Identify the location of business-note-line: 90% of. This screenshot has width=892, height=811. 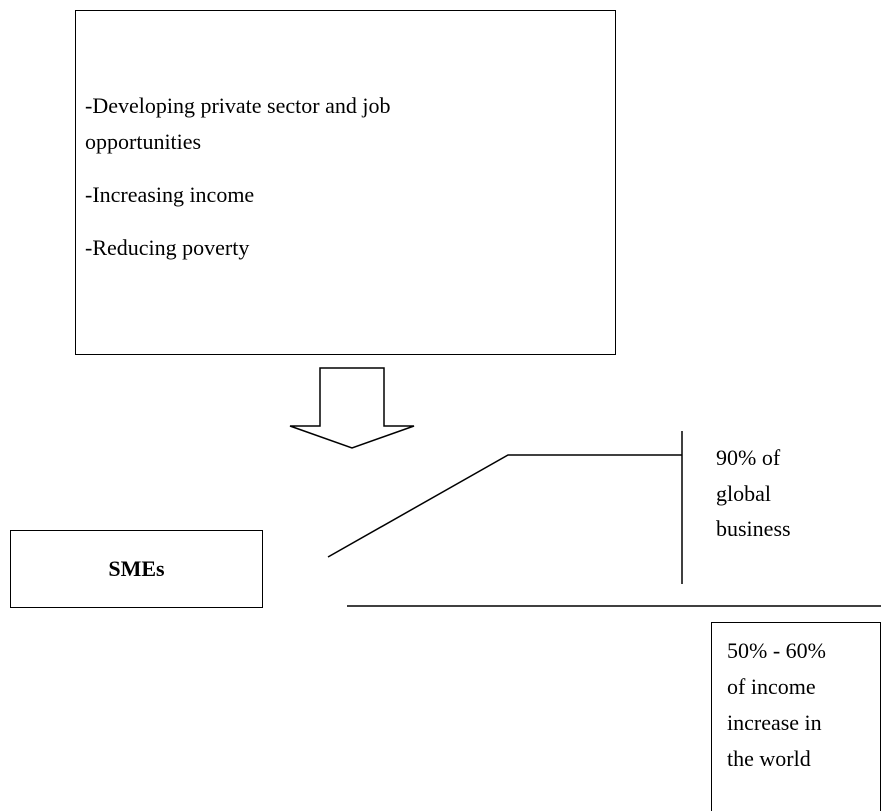
(748, 457).